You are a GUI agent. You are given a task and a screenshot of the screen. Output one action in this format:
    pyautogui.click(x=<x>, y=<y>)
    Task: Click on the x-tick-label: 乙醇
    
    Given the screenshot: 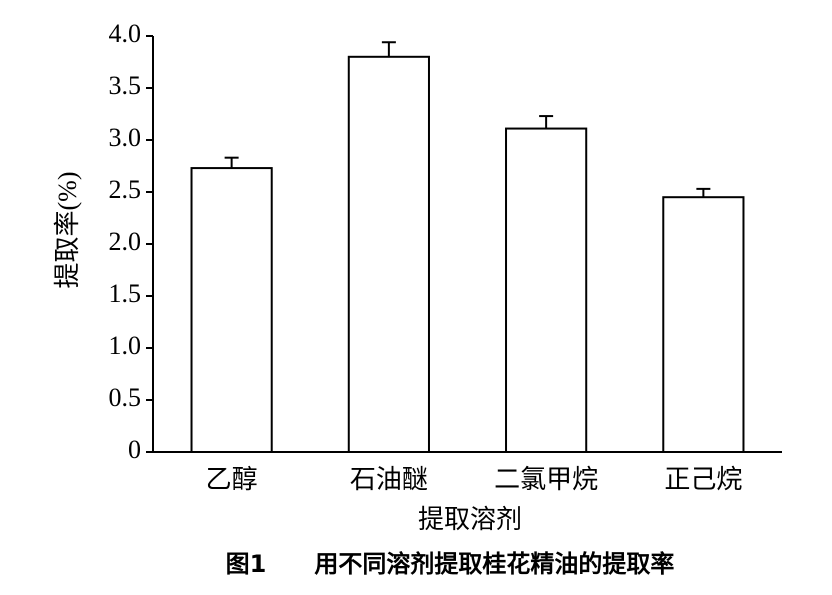 What is the action you would take?
    pyautogui.click(x=232, y=479)
    